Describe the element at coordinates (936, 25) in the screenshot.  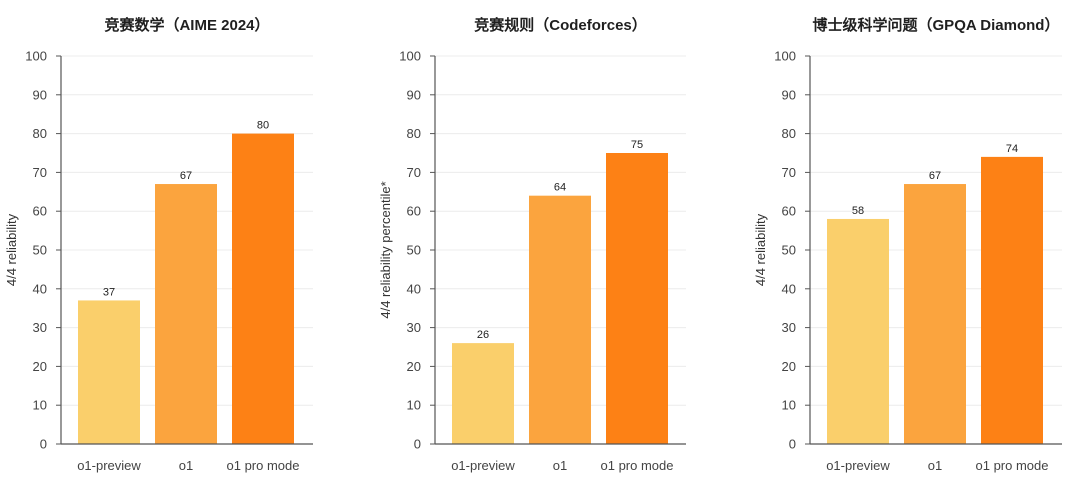
I see `chart-title: 博士级科学问题（GPQA Diamond）` at that location.